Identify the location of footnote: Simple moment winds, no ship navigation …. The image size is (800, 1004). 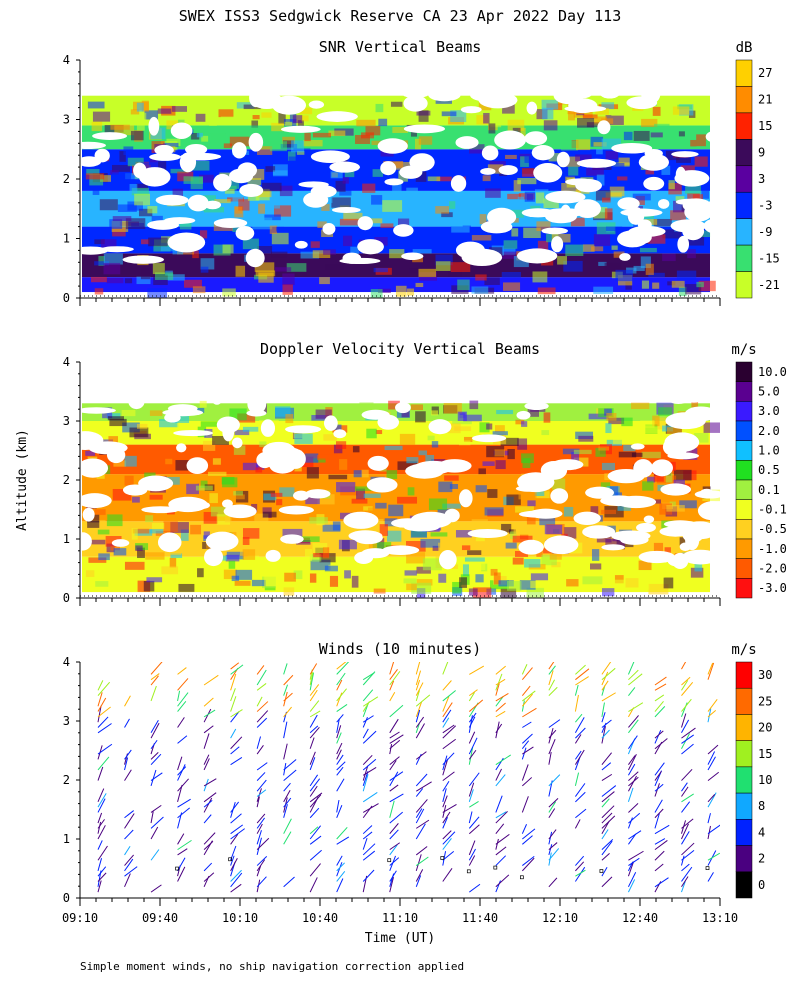
(272, 966).